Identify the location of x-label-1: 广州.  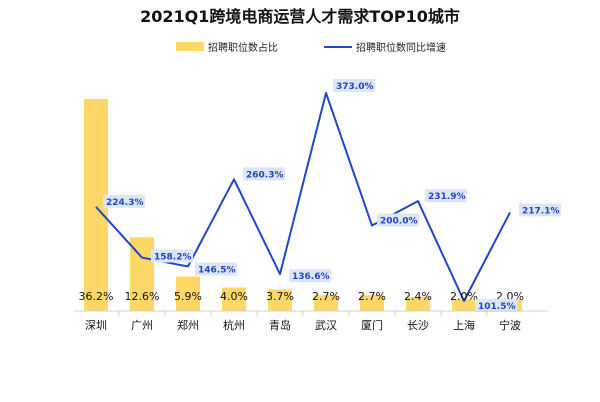
(142, 325).